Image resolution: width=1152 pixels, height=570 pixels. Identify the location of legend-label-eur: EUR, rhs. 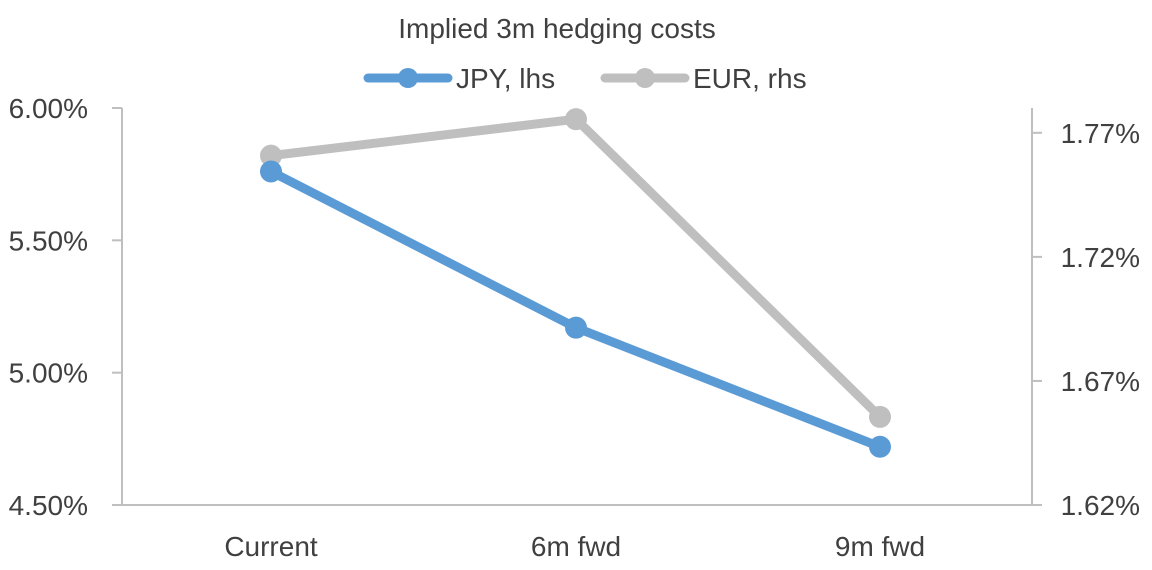
(750, 78).